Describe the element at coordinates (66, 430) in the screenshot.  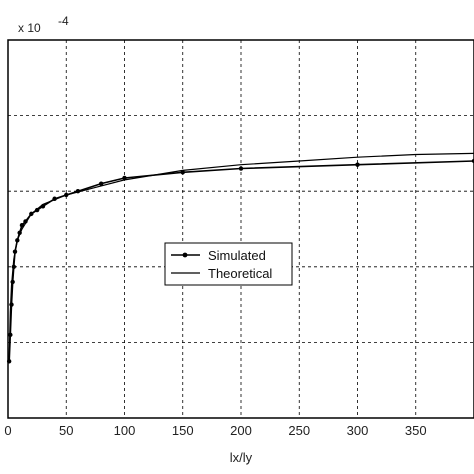
I see `x-tick-label-1: 50` at that location.